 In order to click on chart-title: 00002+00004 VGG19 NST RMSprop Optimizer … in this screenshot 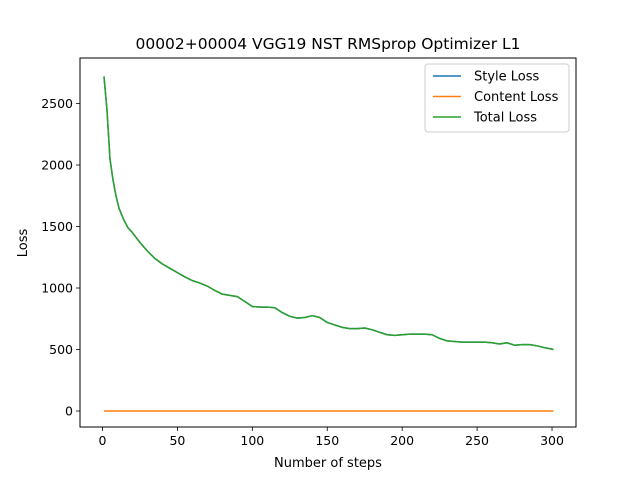, I will do `click(327, 44)`.